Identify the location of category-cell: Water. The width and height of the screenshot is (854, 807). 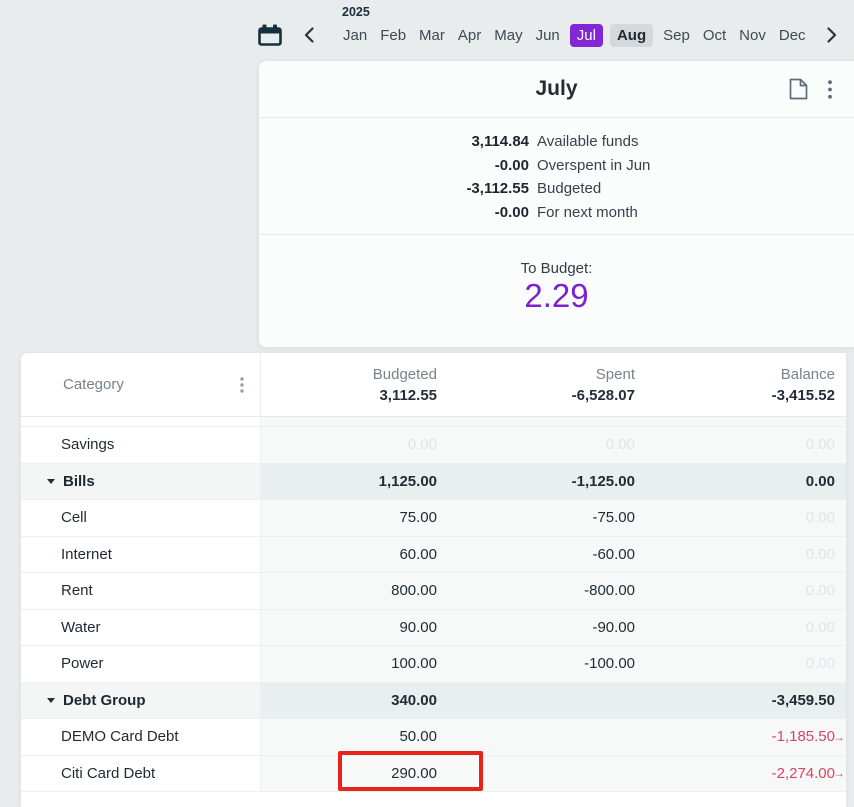
(141, 627).